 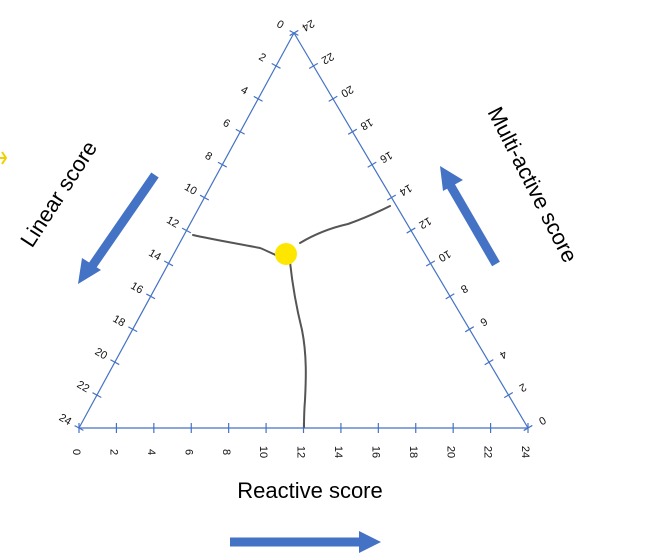 I want to click on connector-lines, so click(x=291, y=316).